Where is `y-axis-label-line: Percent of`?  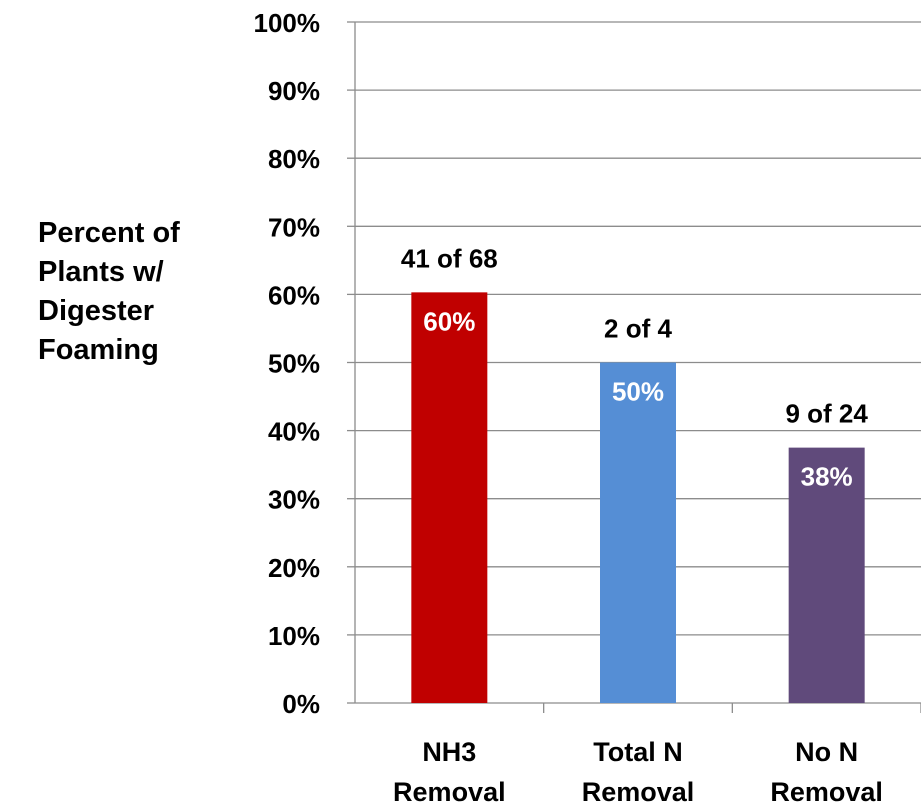
y-axis-label-line: Percent of is located at coordinates (109, 233).